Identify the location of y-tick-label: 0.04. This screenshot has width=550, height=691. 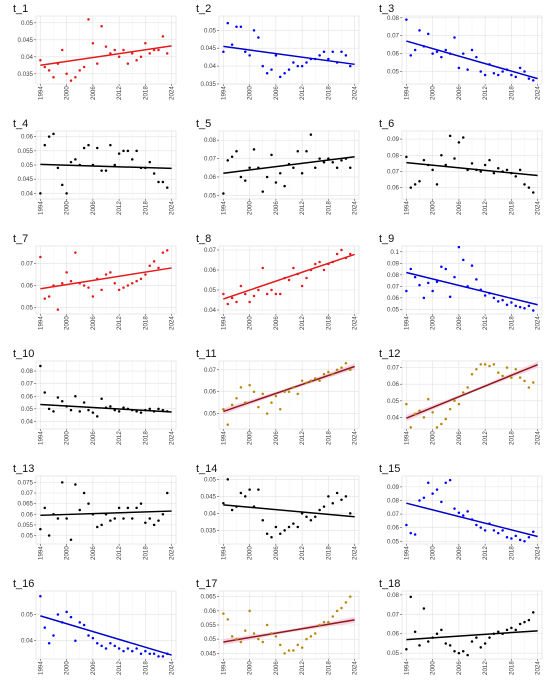
(210, 66).